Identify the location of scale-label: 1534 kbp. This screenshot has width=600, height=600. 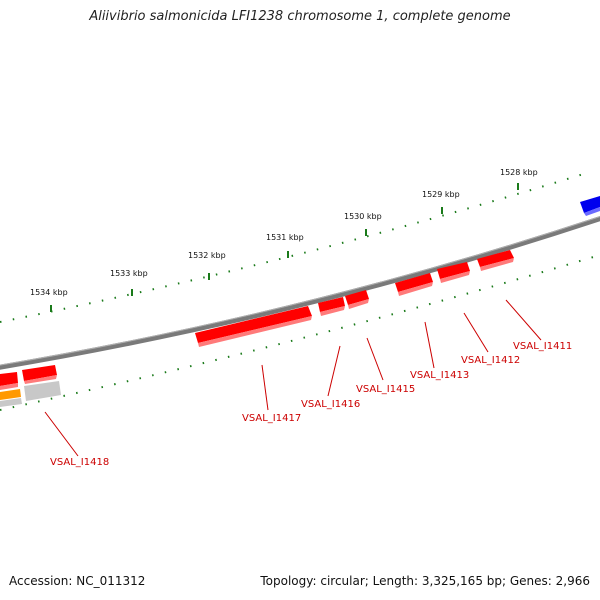
(49, 292).